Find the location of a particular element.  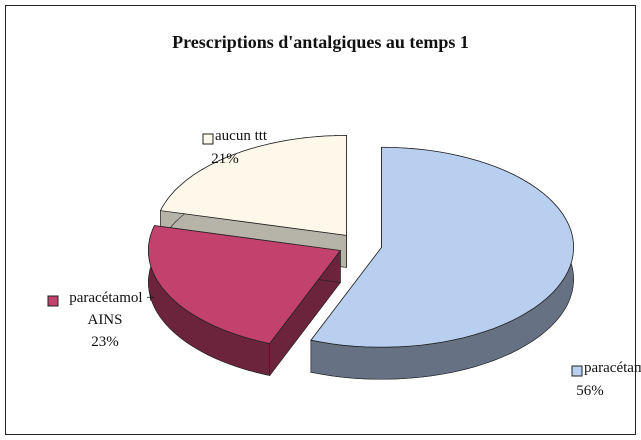

slice-label: aucun ttt is located at coordinates (241, 136).